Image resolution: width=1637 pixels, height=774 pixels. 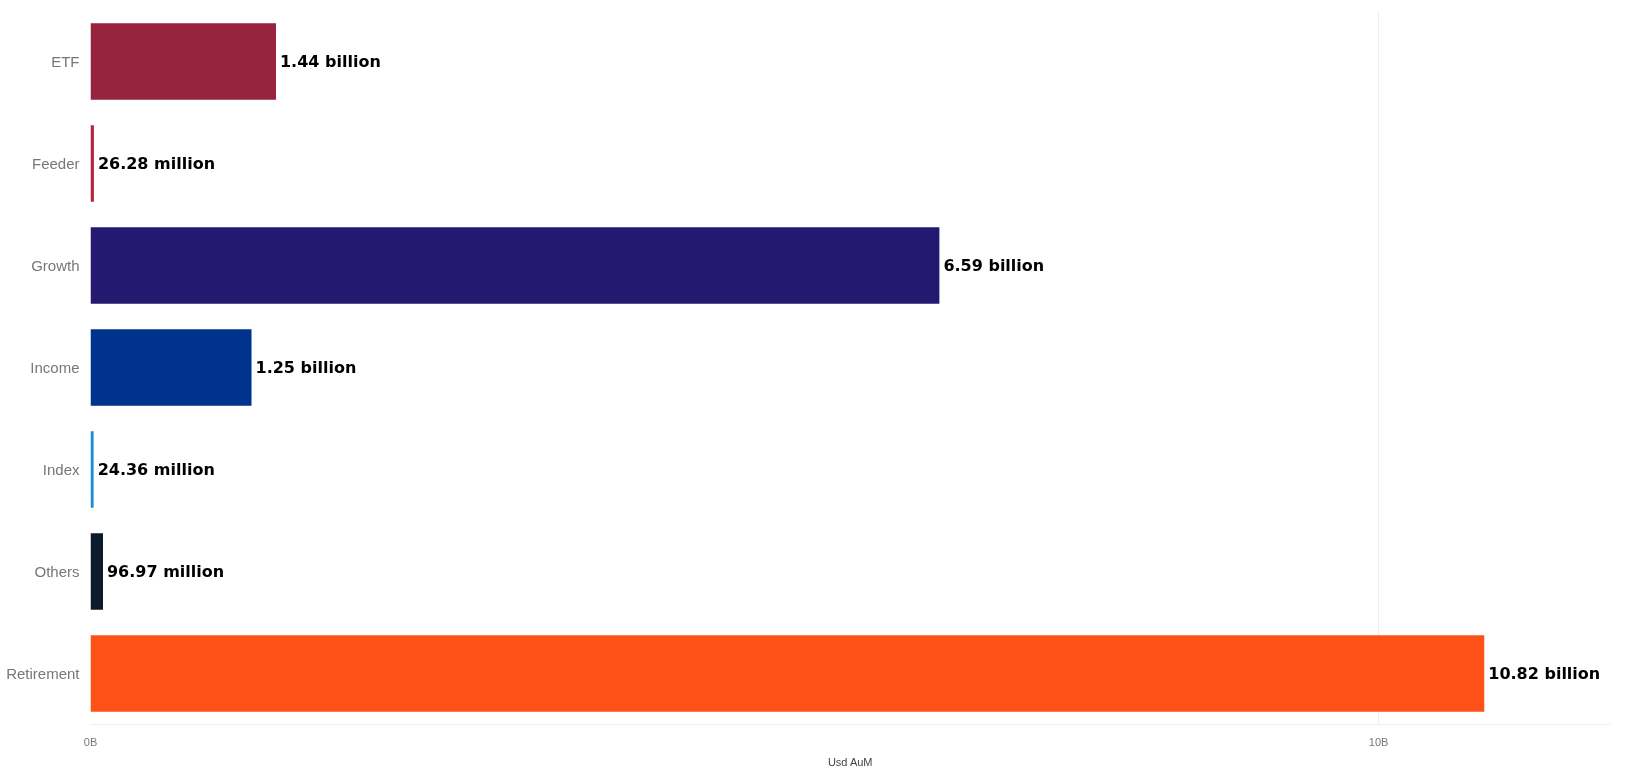 What do you see at coordinates (43, 673) in the screenshot?
I see `y-tick-label: Retirement` at bounding box center [43, 673].